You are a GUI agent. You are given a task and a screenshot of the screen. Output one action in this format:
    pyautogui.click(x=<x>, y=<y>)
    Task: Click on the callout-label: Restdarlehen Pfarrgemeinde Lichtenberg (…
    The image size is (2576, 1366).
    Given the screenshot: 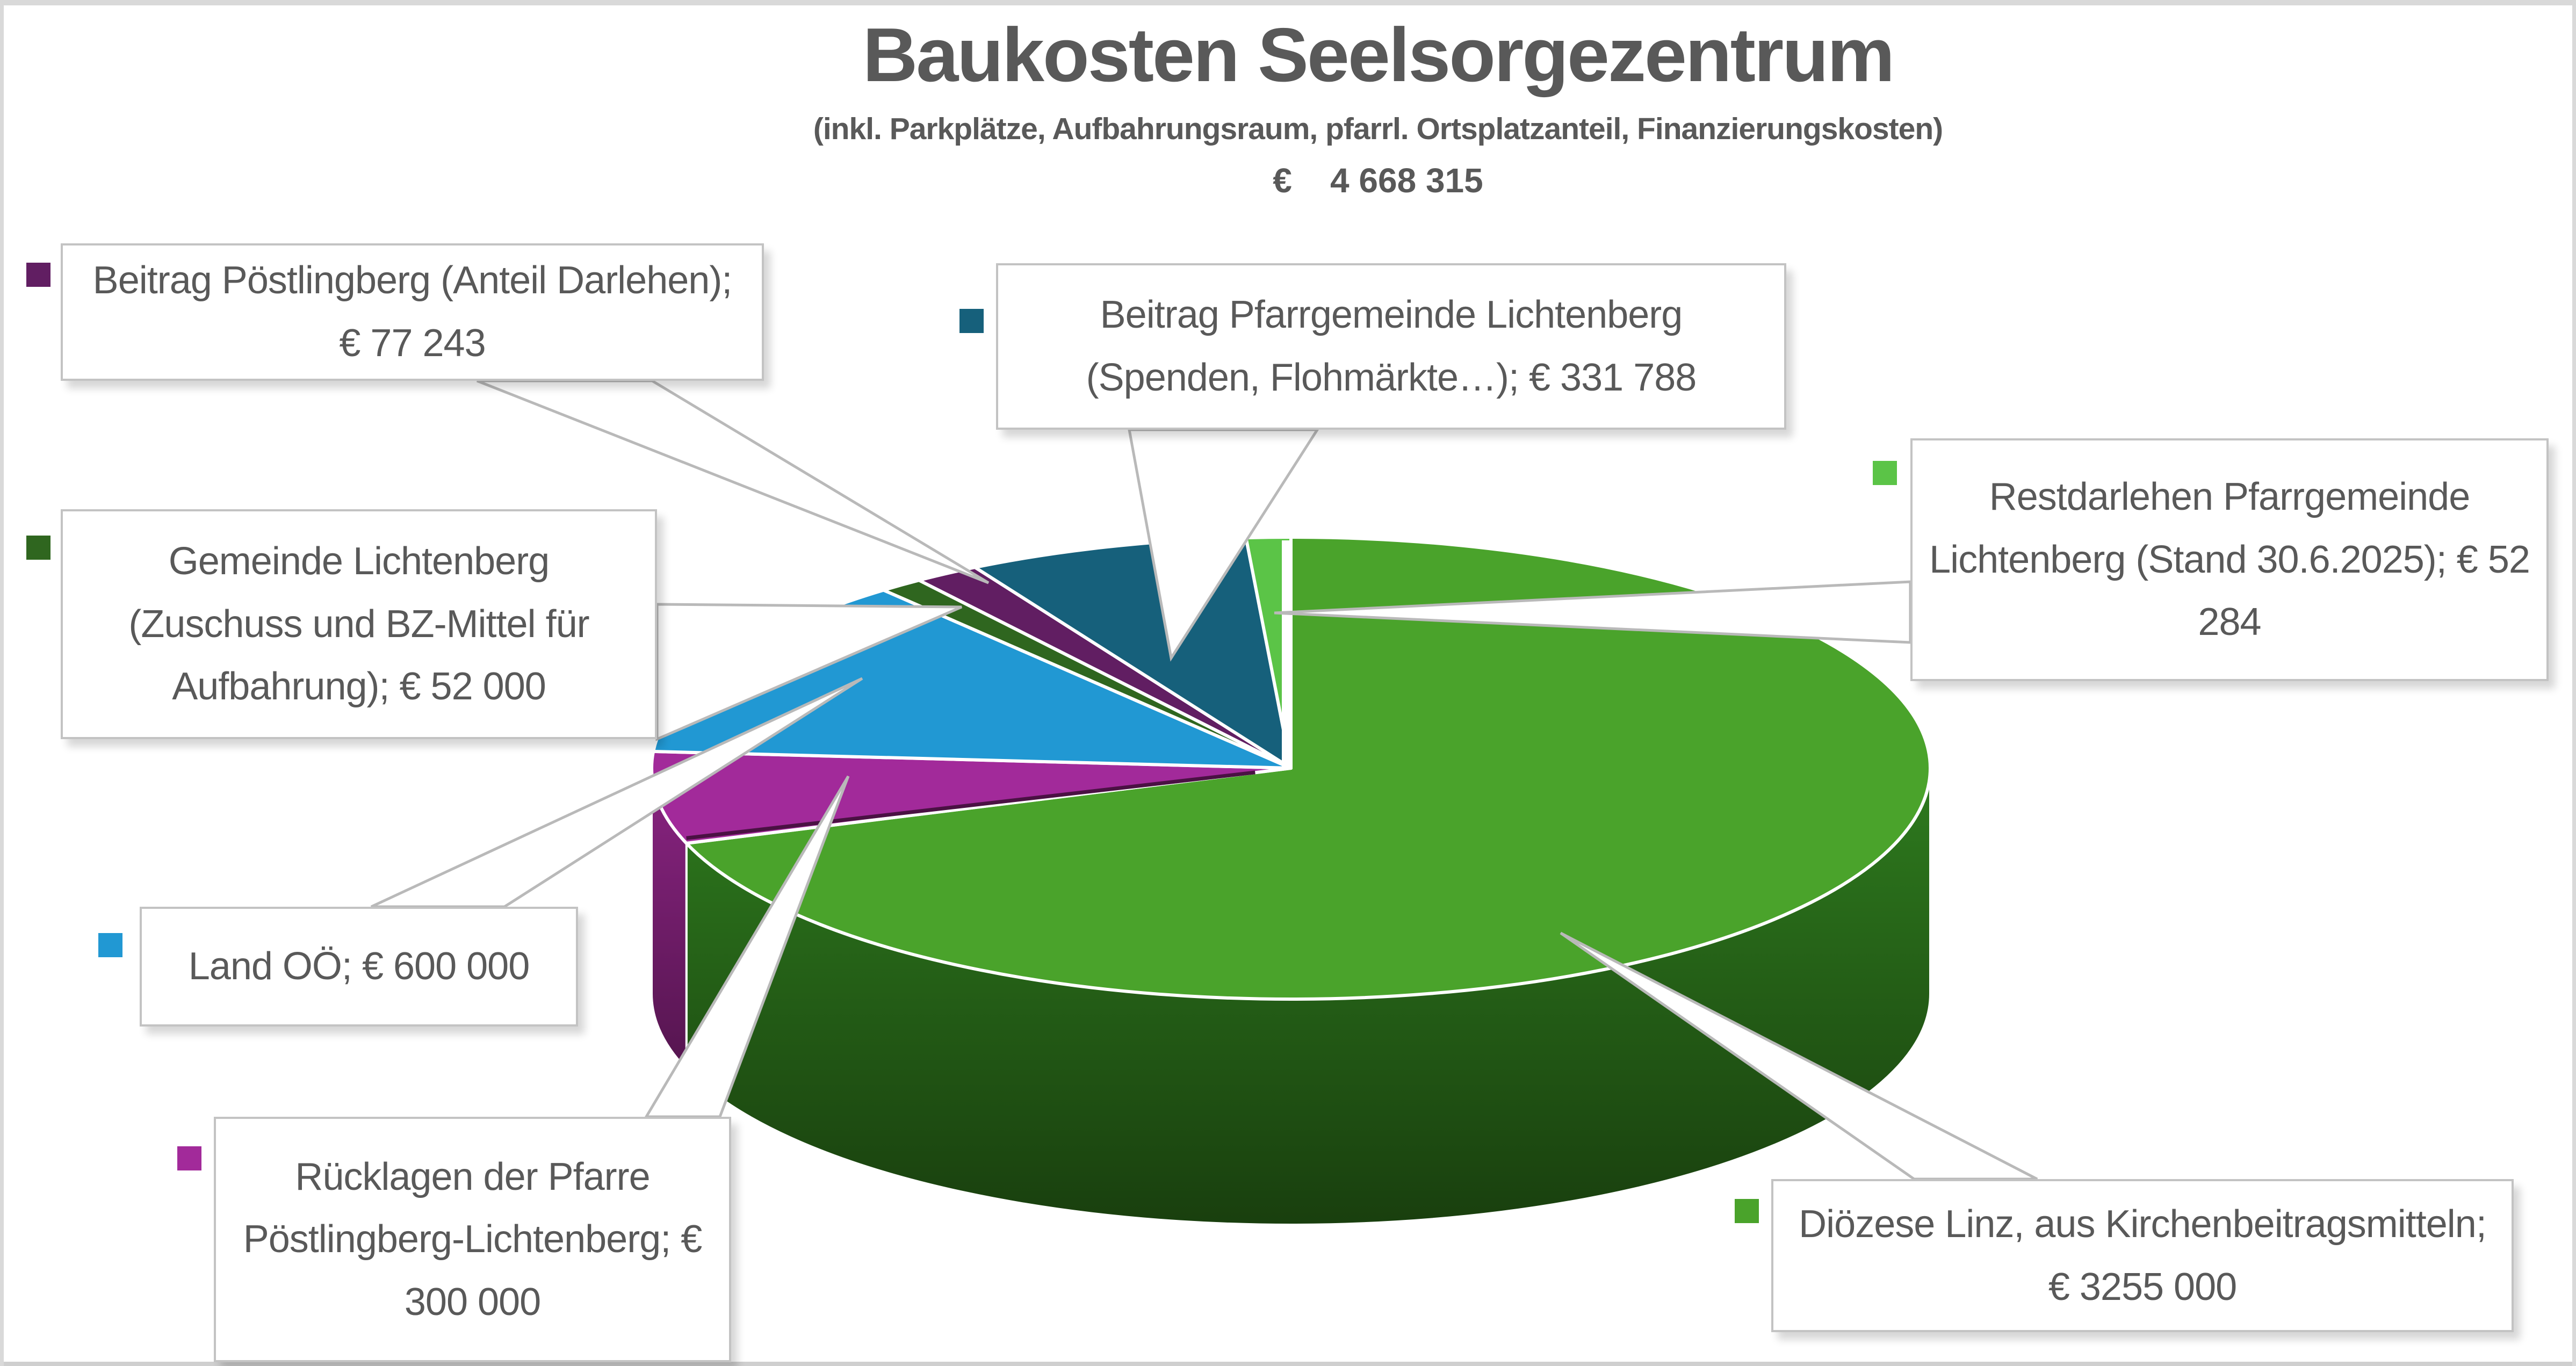 What is the action you would take?
    pyautogui.click(x=2230, y=559)
    